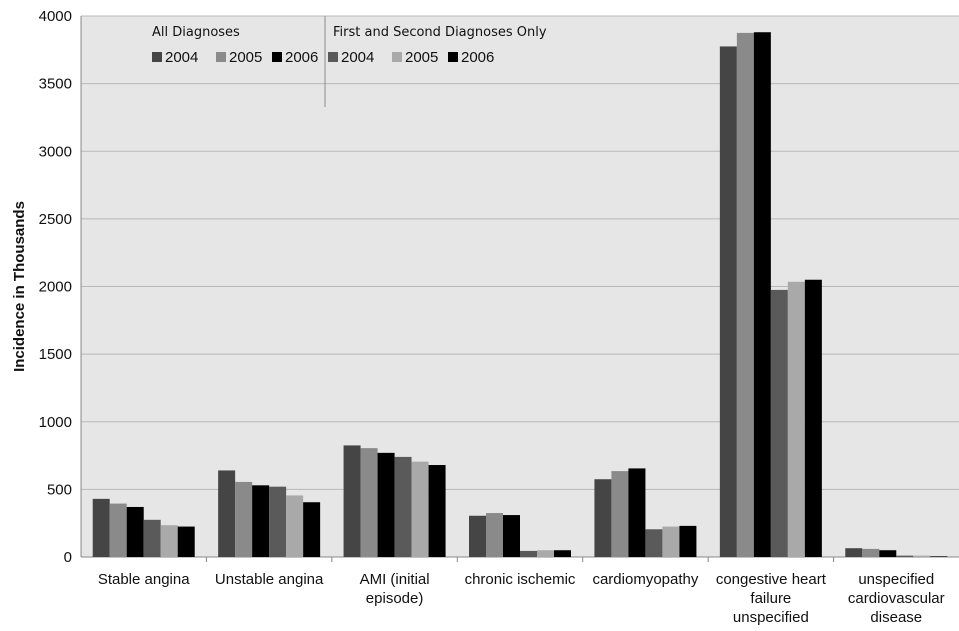 Image resolution: width=959 pixels, height=631 pixels. I want to click on x-tick-label: Stable angina, so click(144, 579).